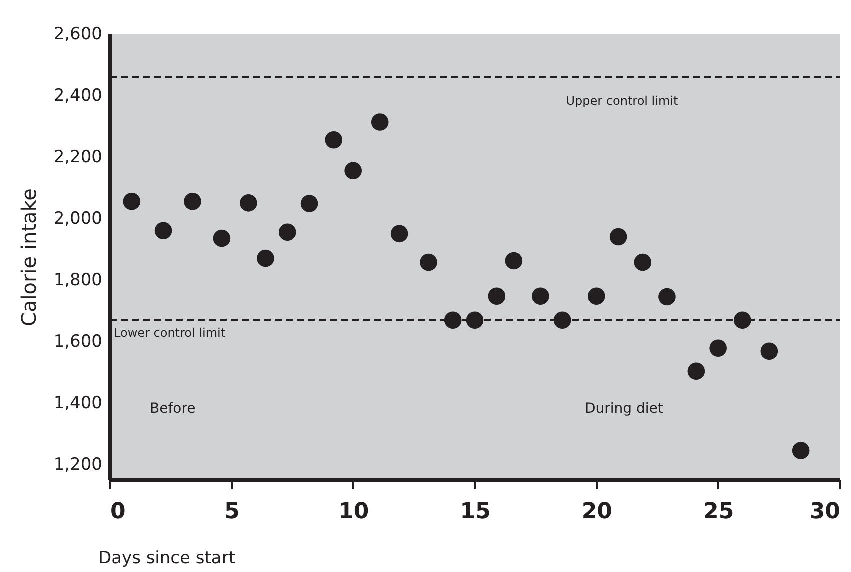  What do you see at coordinates (78, 219) in the screenshot?
I see `y-tick-label: 2,000` at bounding box center [78, 219].